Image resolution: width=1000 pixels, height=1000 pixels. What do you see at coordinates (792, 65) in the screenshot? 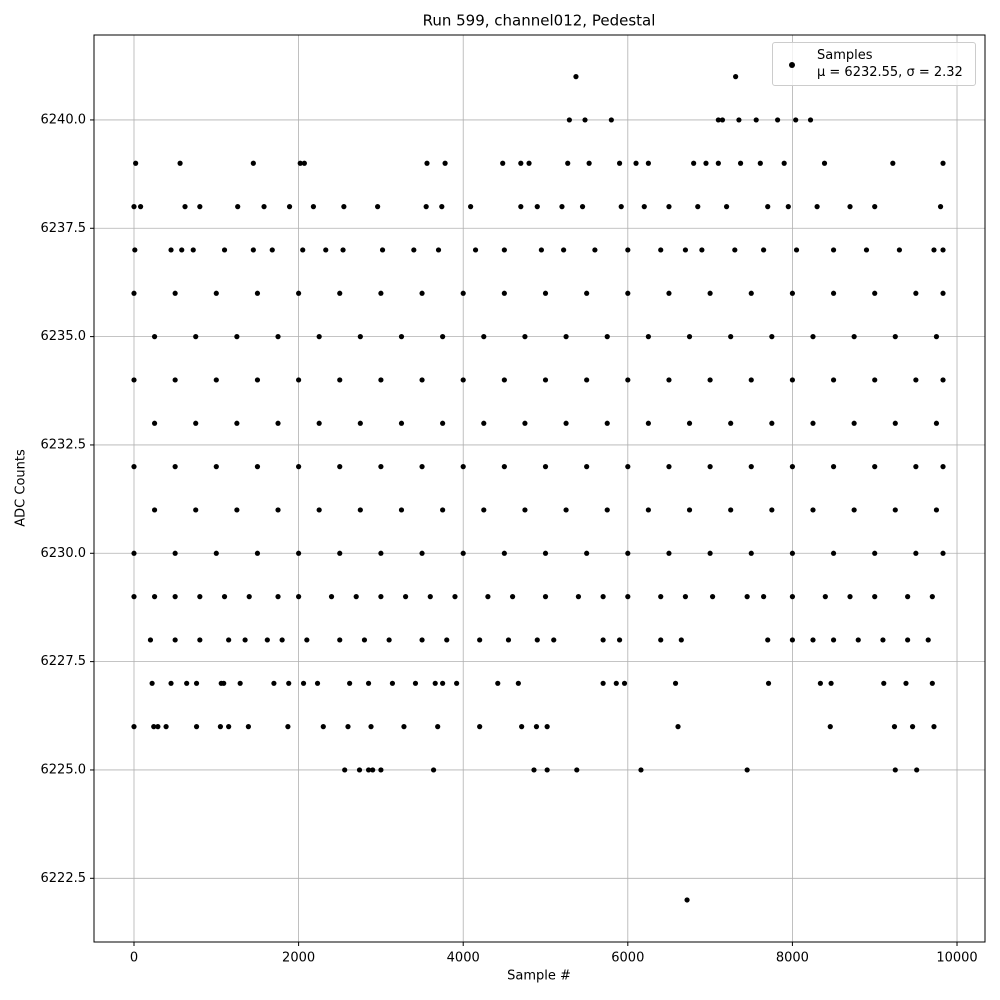
I see `legend-marker` at bounding box center [792, 65].